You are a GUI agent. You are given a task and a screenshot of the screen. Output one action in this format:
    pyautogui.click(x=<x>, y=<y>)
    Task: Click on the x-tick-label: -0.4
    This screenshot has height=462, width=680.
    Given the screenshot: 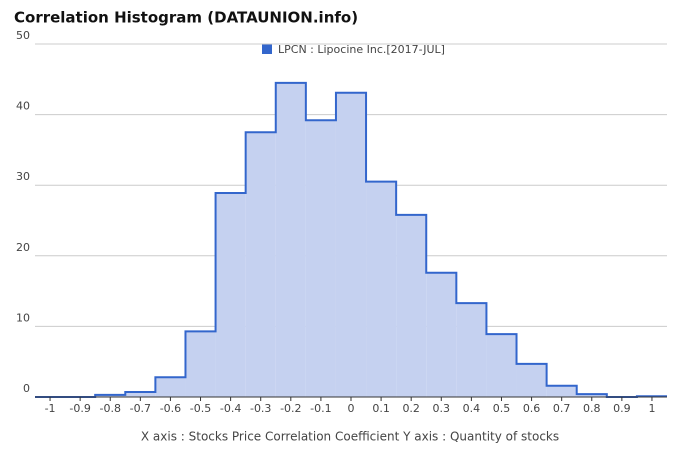 What is the action you would take?
    pyautogui.click(x=230, y=408)
    